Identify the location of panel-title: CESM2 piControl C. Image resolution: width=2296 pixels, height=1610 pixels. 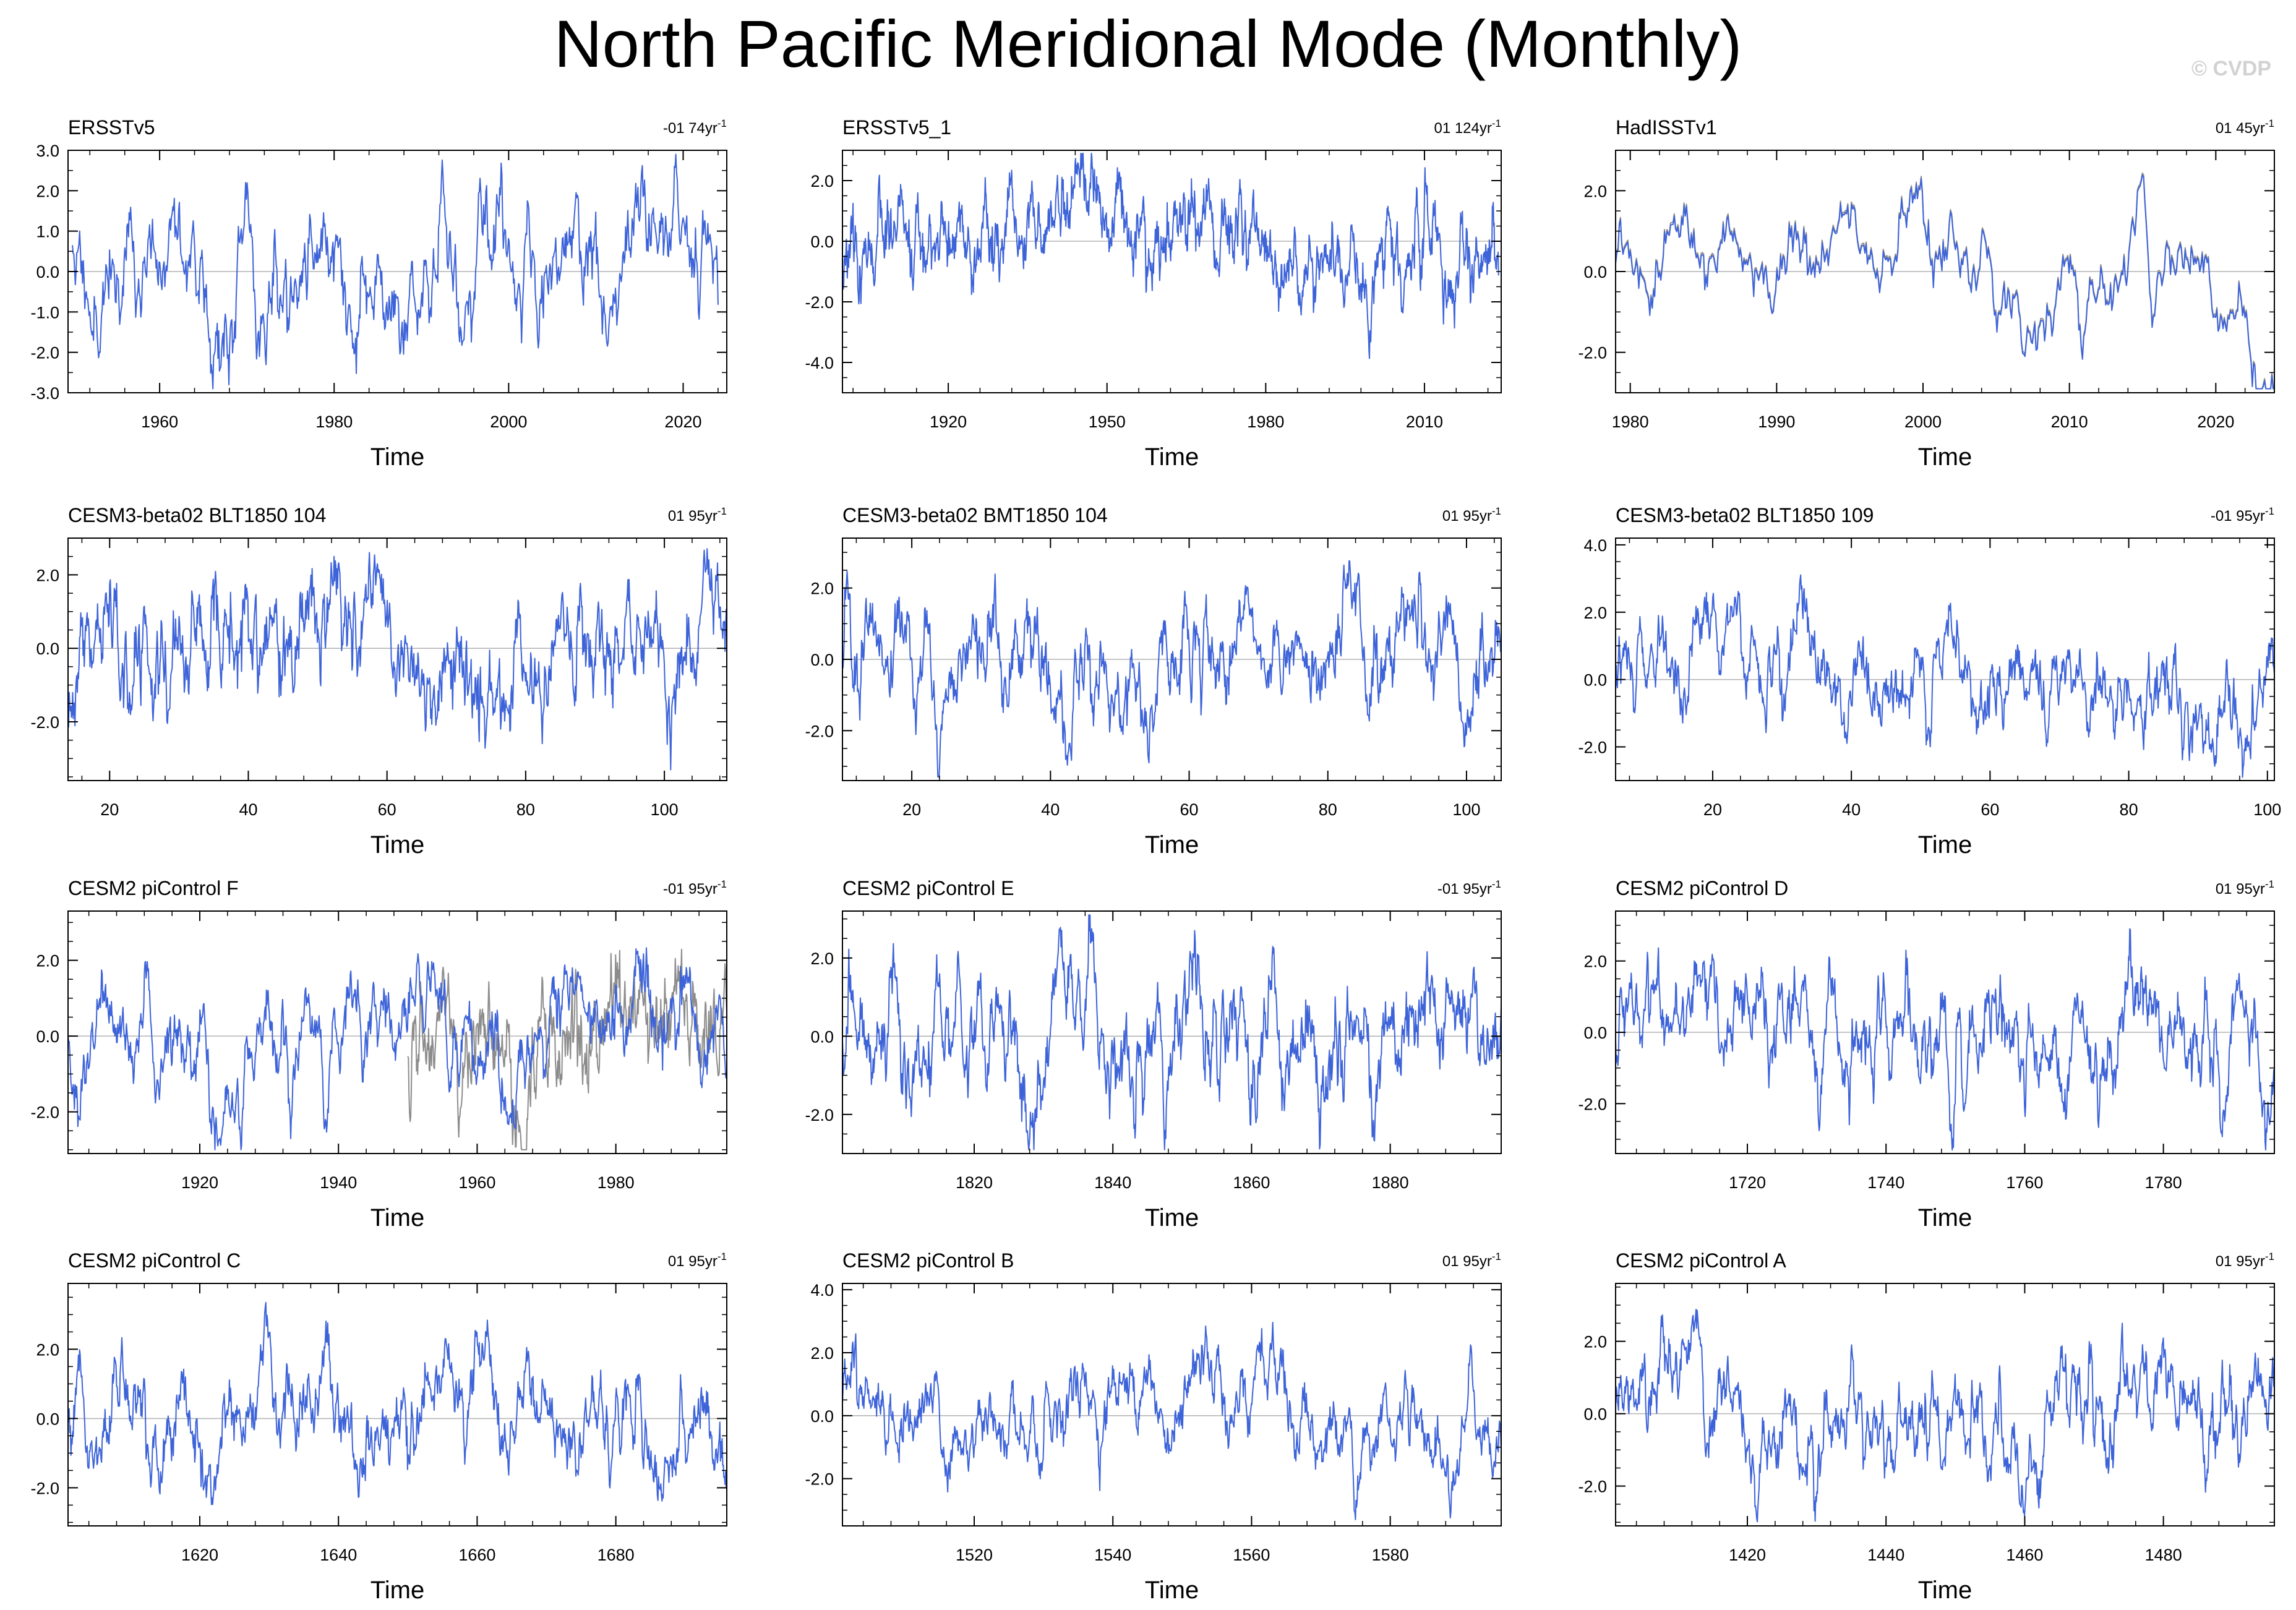
(154, 1260).